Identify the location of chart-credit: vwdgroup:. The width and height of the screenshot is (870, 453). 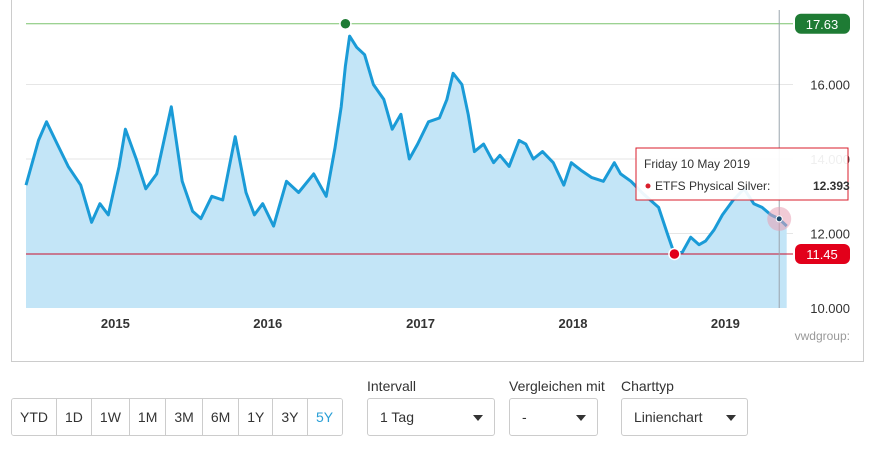
(822, 336).